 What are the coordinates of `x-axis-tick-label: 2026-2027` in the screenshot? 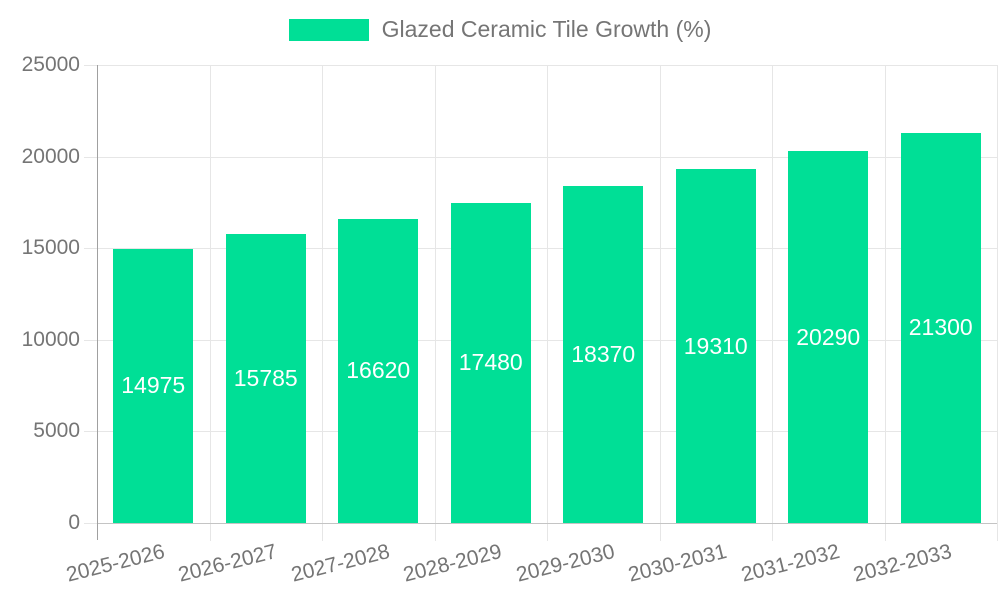 It's located at (228, 563).